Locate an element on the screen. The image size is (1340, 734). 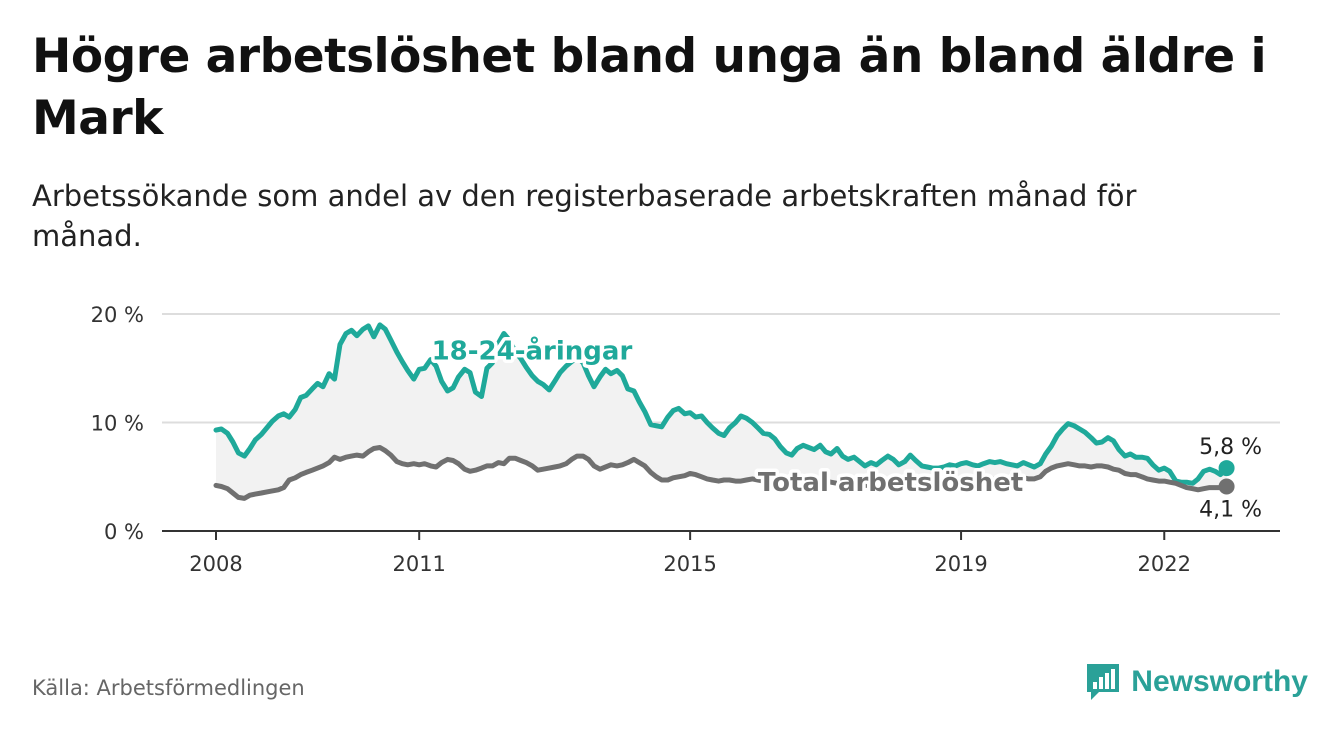
series-label-total: Total arbetslöshet is located at coordinates (890, 483).